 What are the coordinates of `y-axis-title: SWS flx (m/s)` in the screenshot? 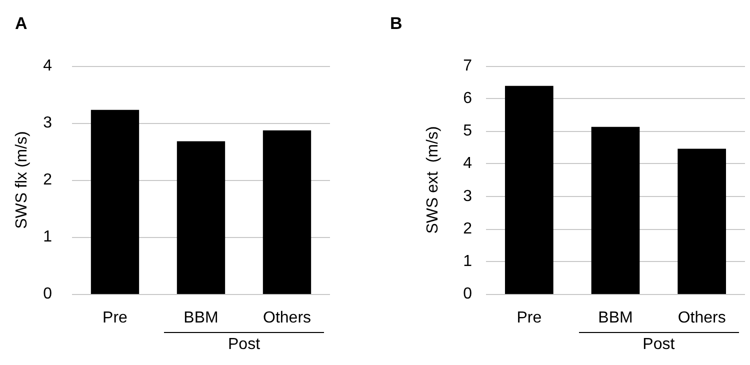 It's located at (22, 180).